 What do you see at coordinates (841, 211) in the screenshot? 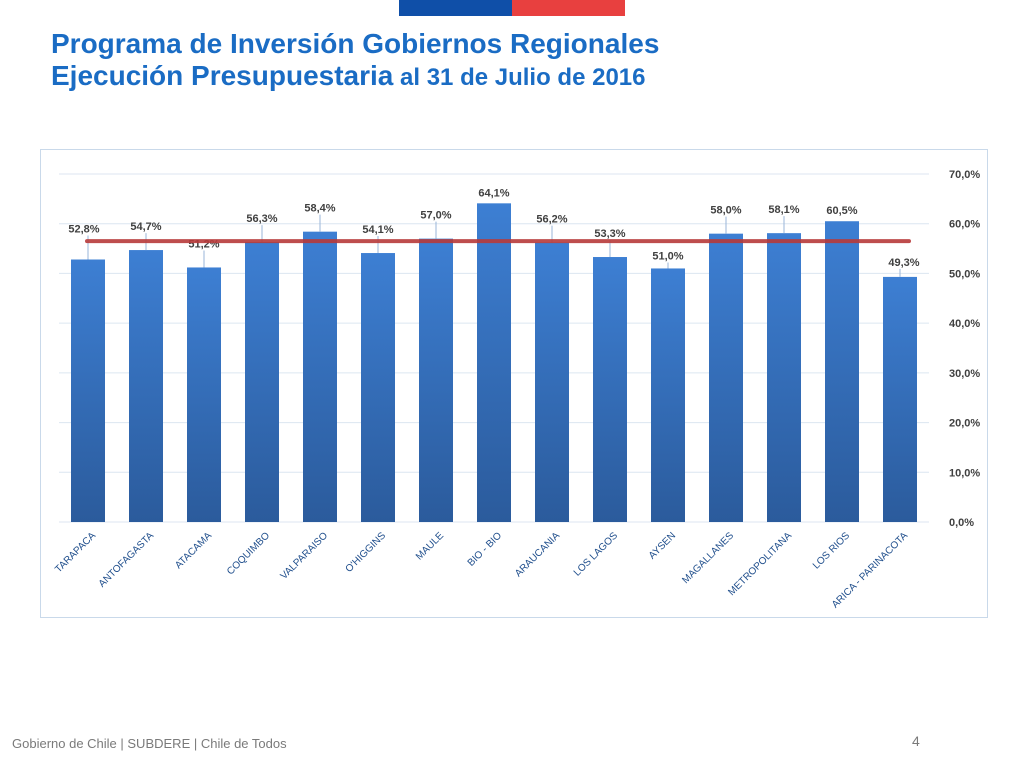
I see `value-label: 60,5%` at bounding box center [841, 211].